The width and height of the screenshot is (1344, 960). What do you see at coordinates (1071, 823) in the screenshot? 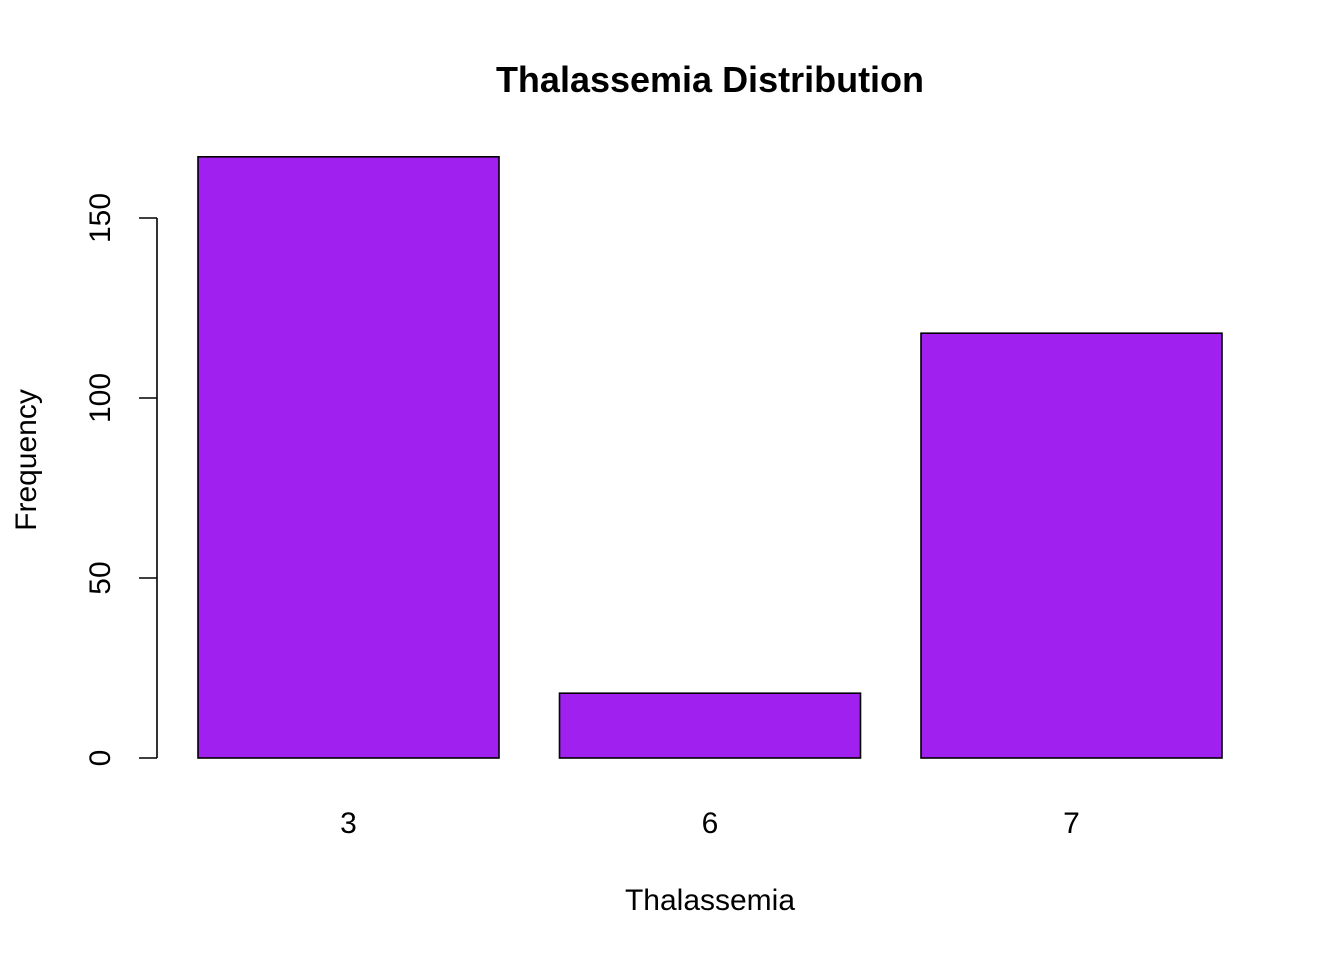
I see `x-tick-label: 7` at bounding box center [1071, 823].